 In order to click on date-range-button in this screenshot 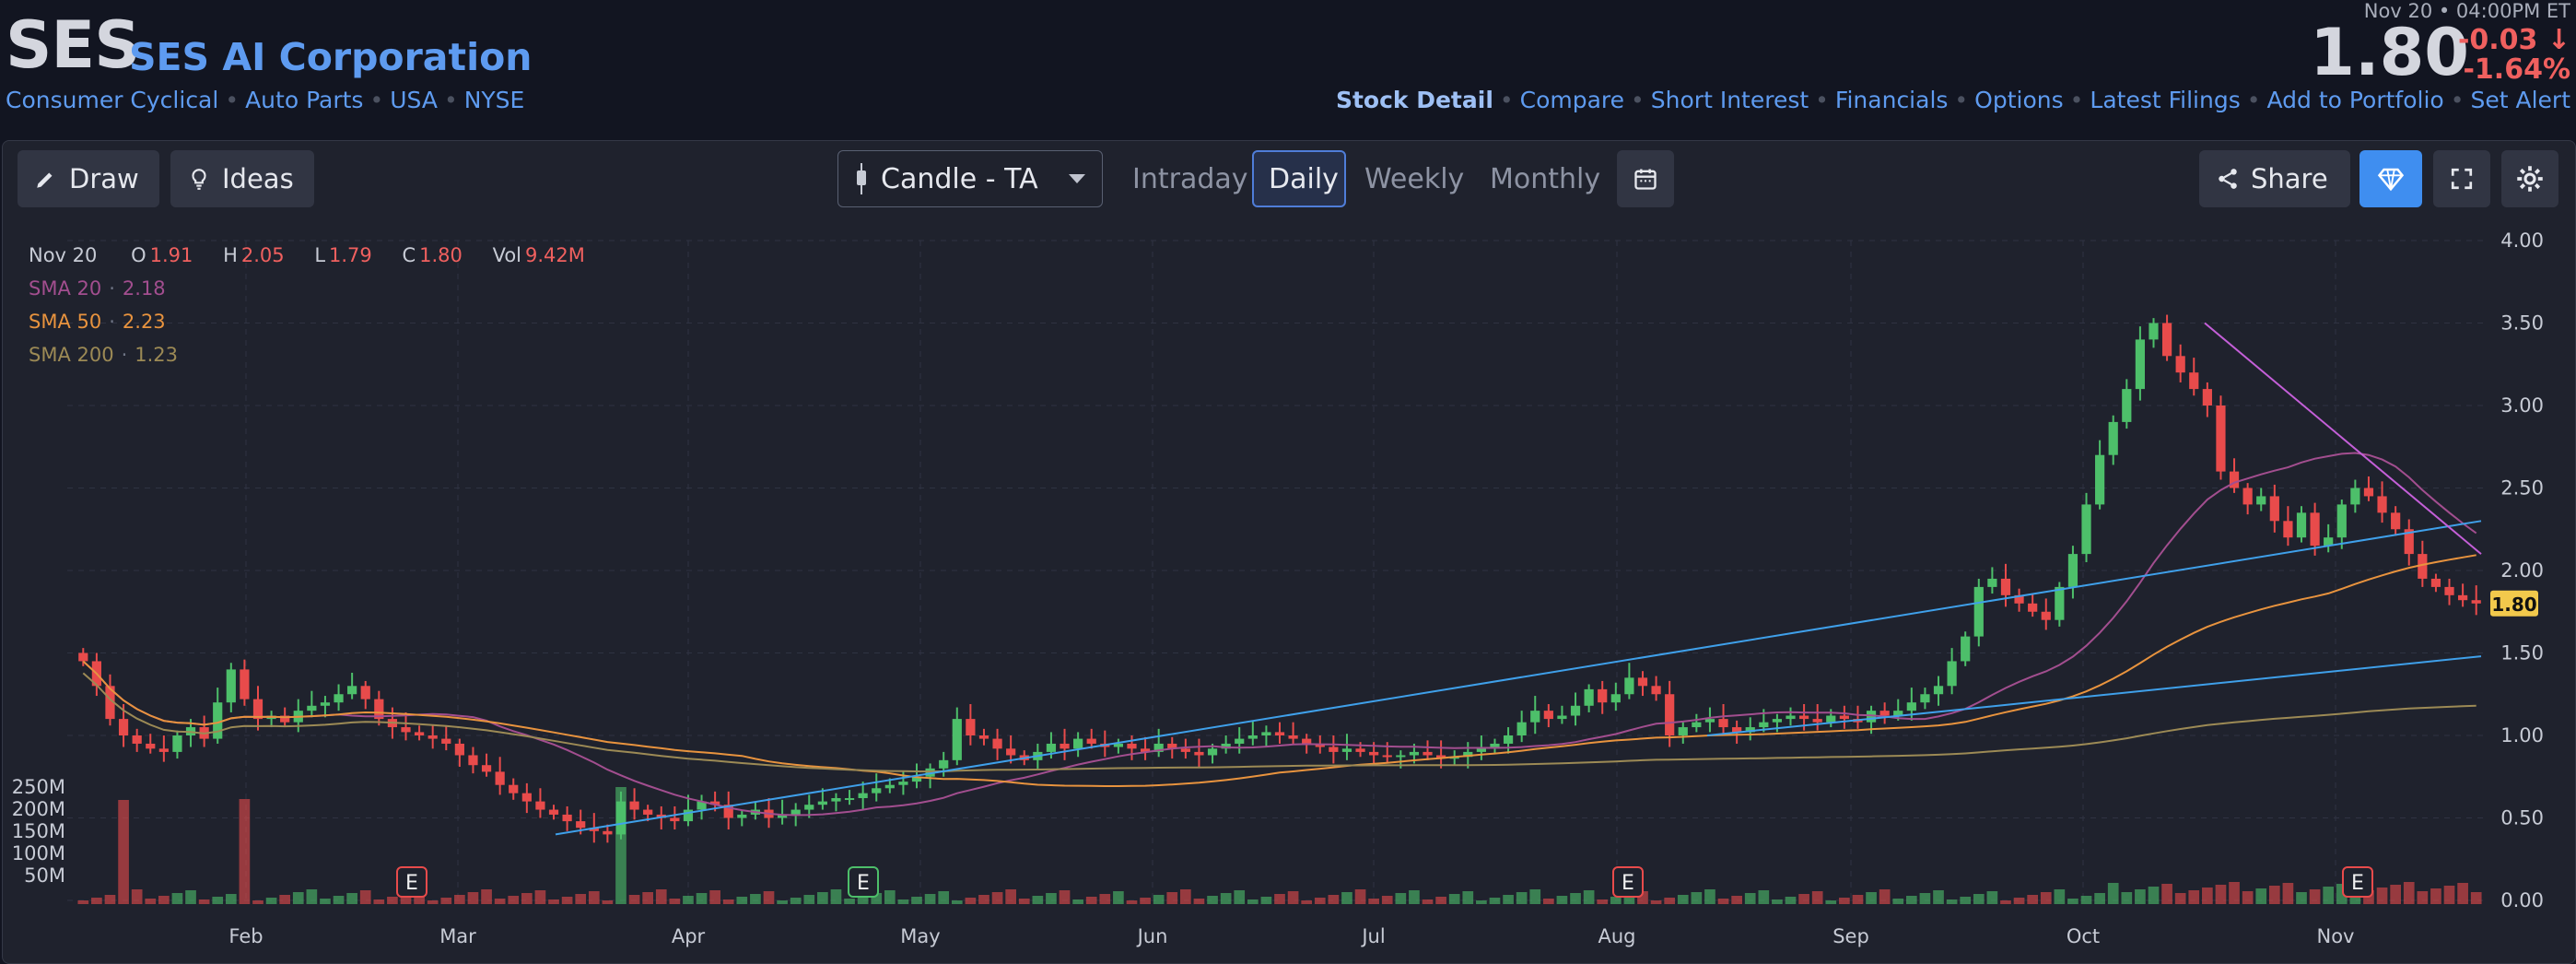, I will do `click(1645, 178)`.